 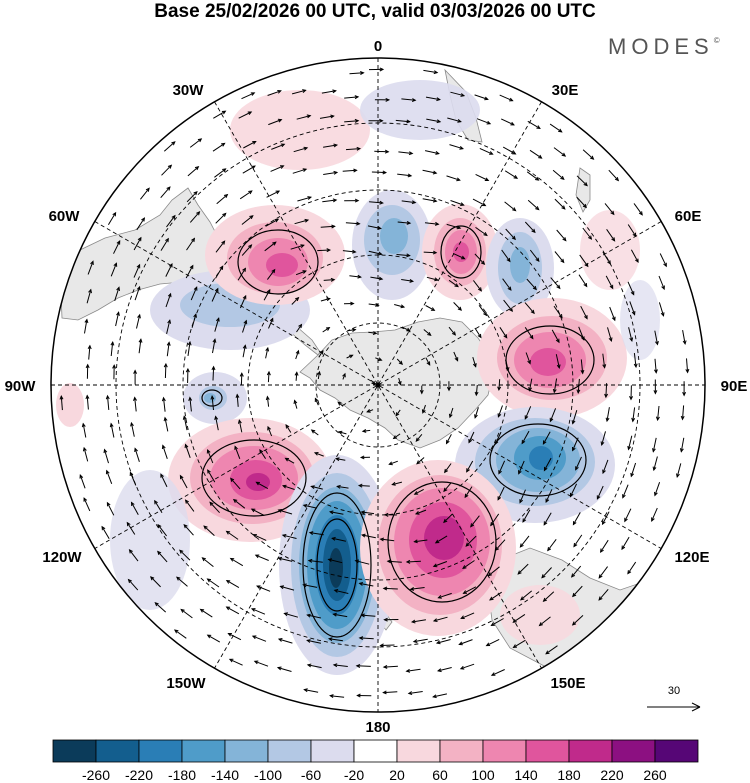 What do you see at coordinates (661, 46) in the screenshot?
I see `brand-name: MODES` at bounding box center [661, 46].